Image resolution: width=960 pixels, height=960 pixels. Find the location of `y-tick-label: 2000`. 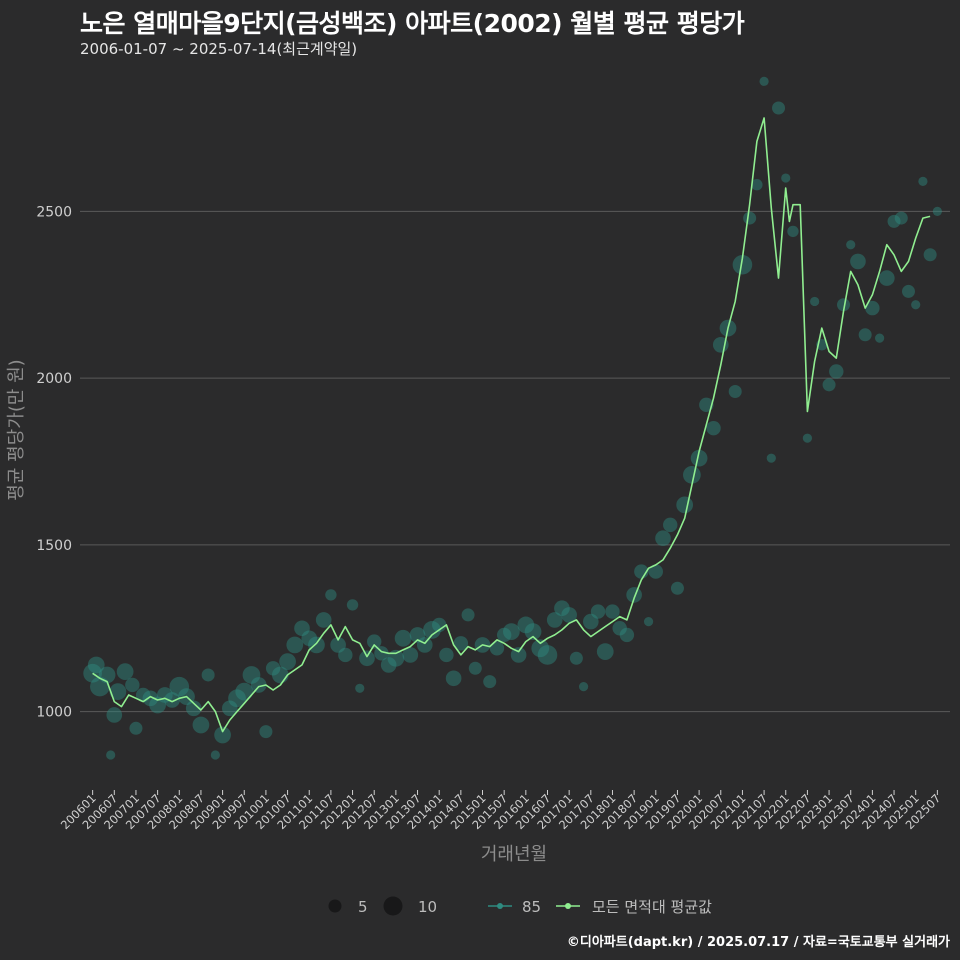

y-tick-label: 2000 is located at coordinates (54, 379).